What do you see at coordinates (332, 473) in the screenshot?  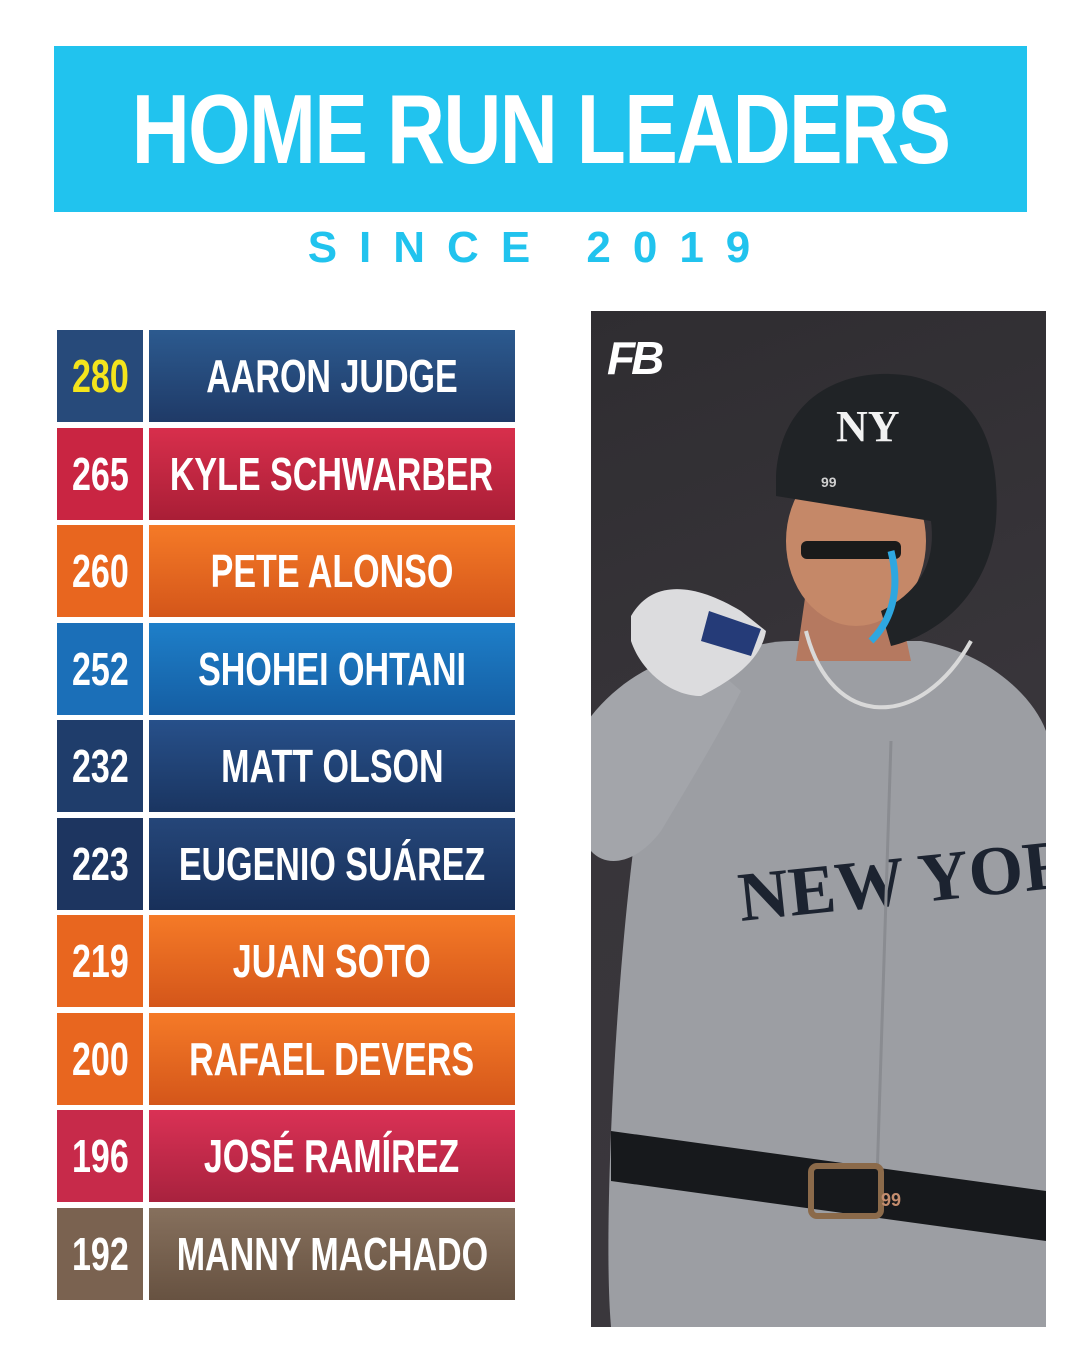 I see `player-name: KYLE SCHWARBER` at bounding box center [332, 473].